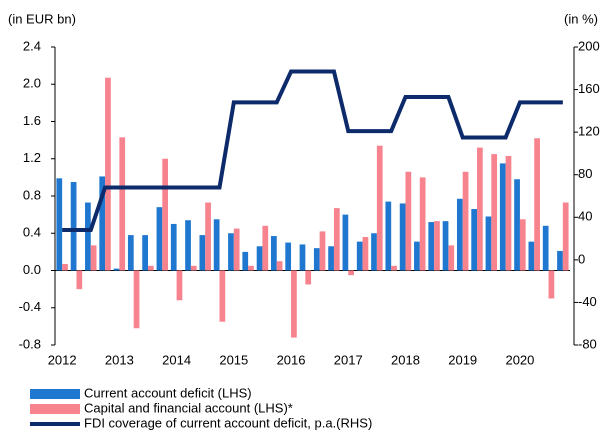  I want to click on x-tick-label: 2013, so click(119, 359).